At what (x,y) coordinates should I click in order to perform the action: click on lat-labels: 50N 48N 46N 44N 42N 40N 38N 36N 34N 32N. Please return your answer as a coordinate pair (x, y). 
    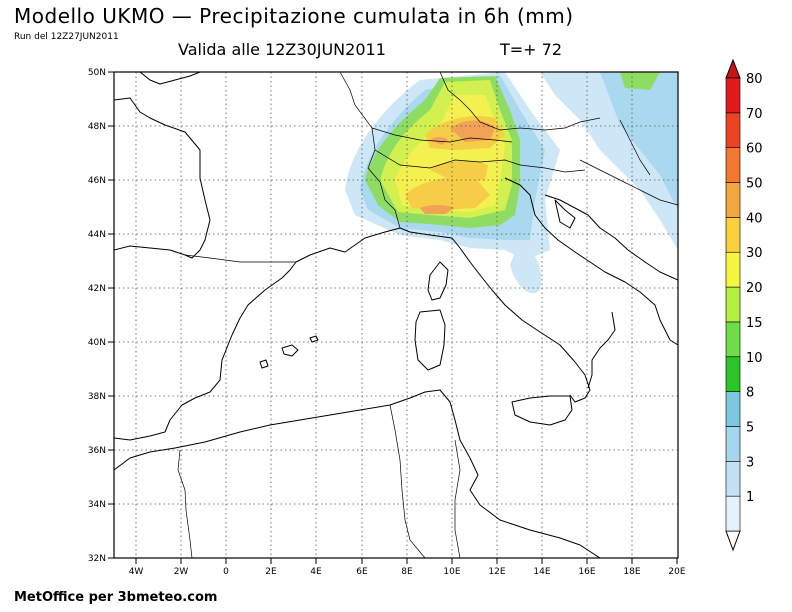
    Looking at the image, I should click on (97, 316).